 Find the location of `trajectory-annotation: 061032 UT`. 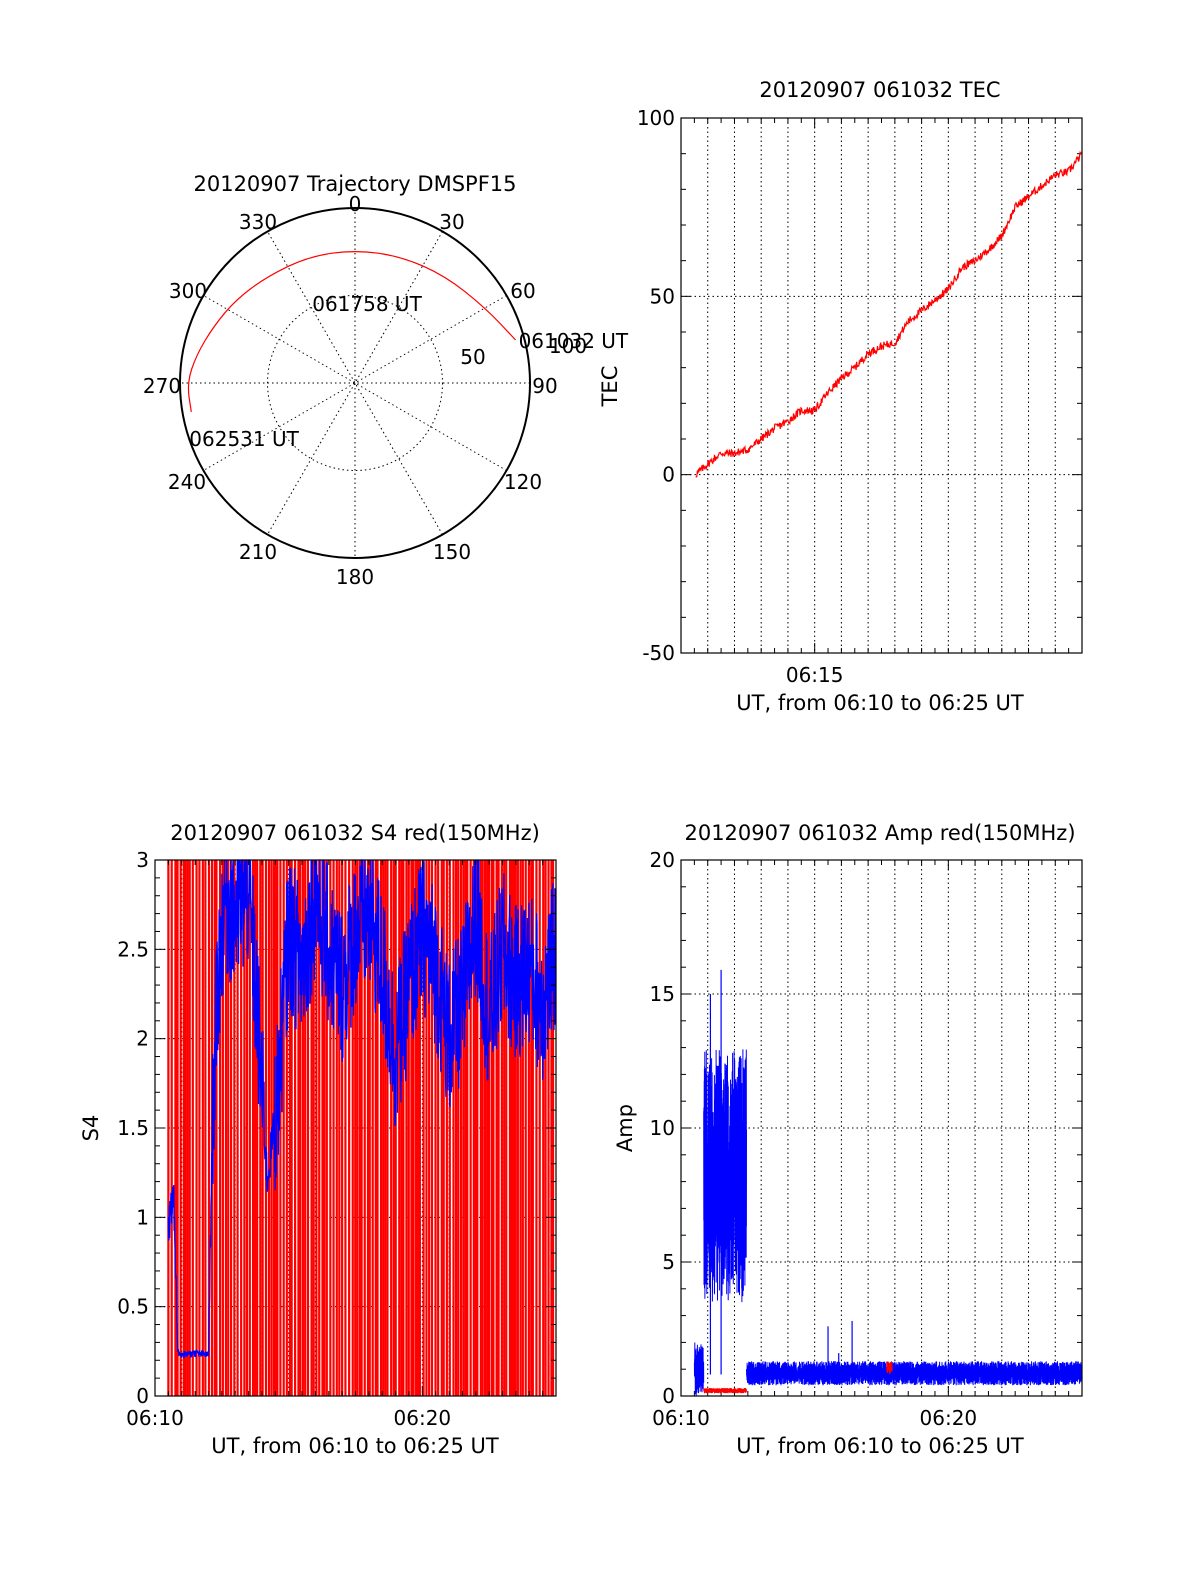

trajectory-annotation: 061032 UT is located at coordinates (574, 341).